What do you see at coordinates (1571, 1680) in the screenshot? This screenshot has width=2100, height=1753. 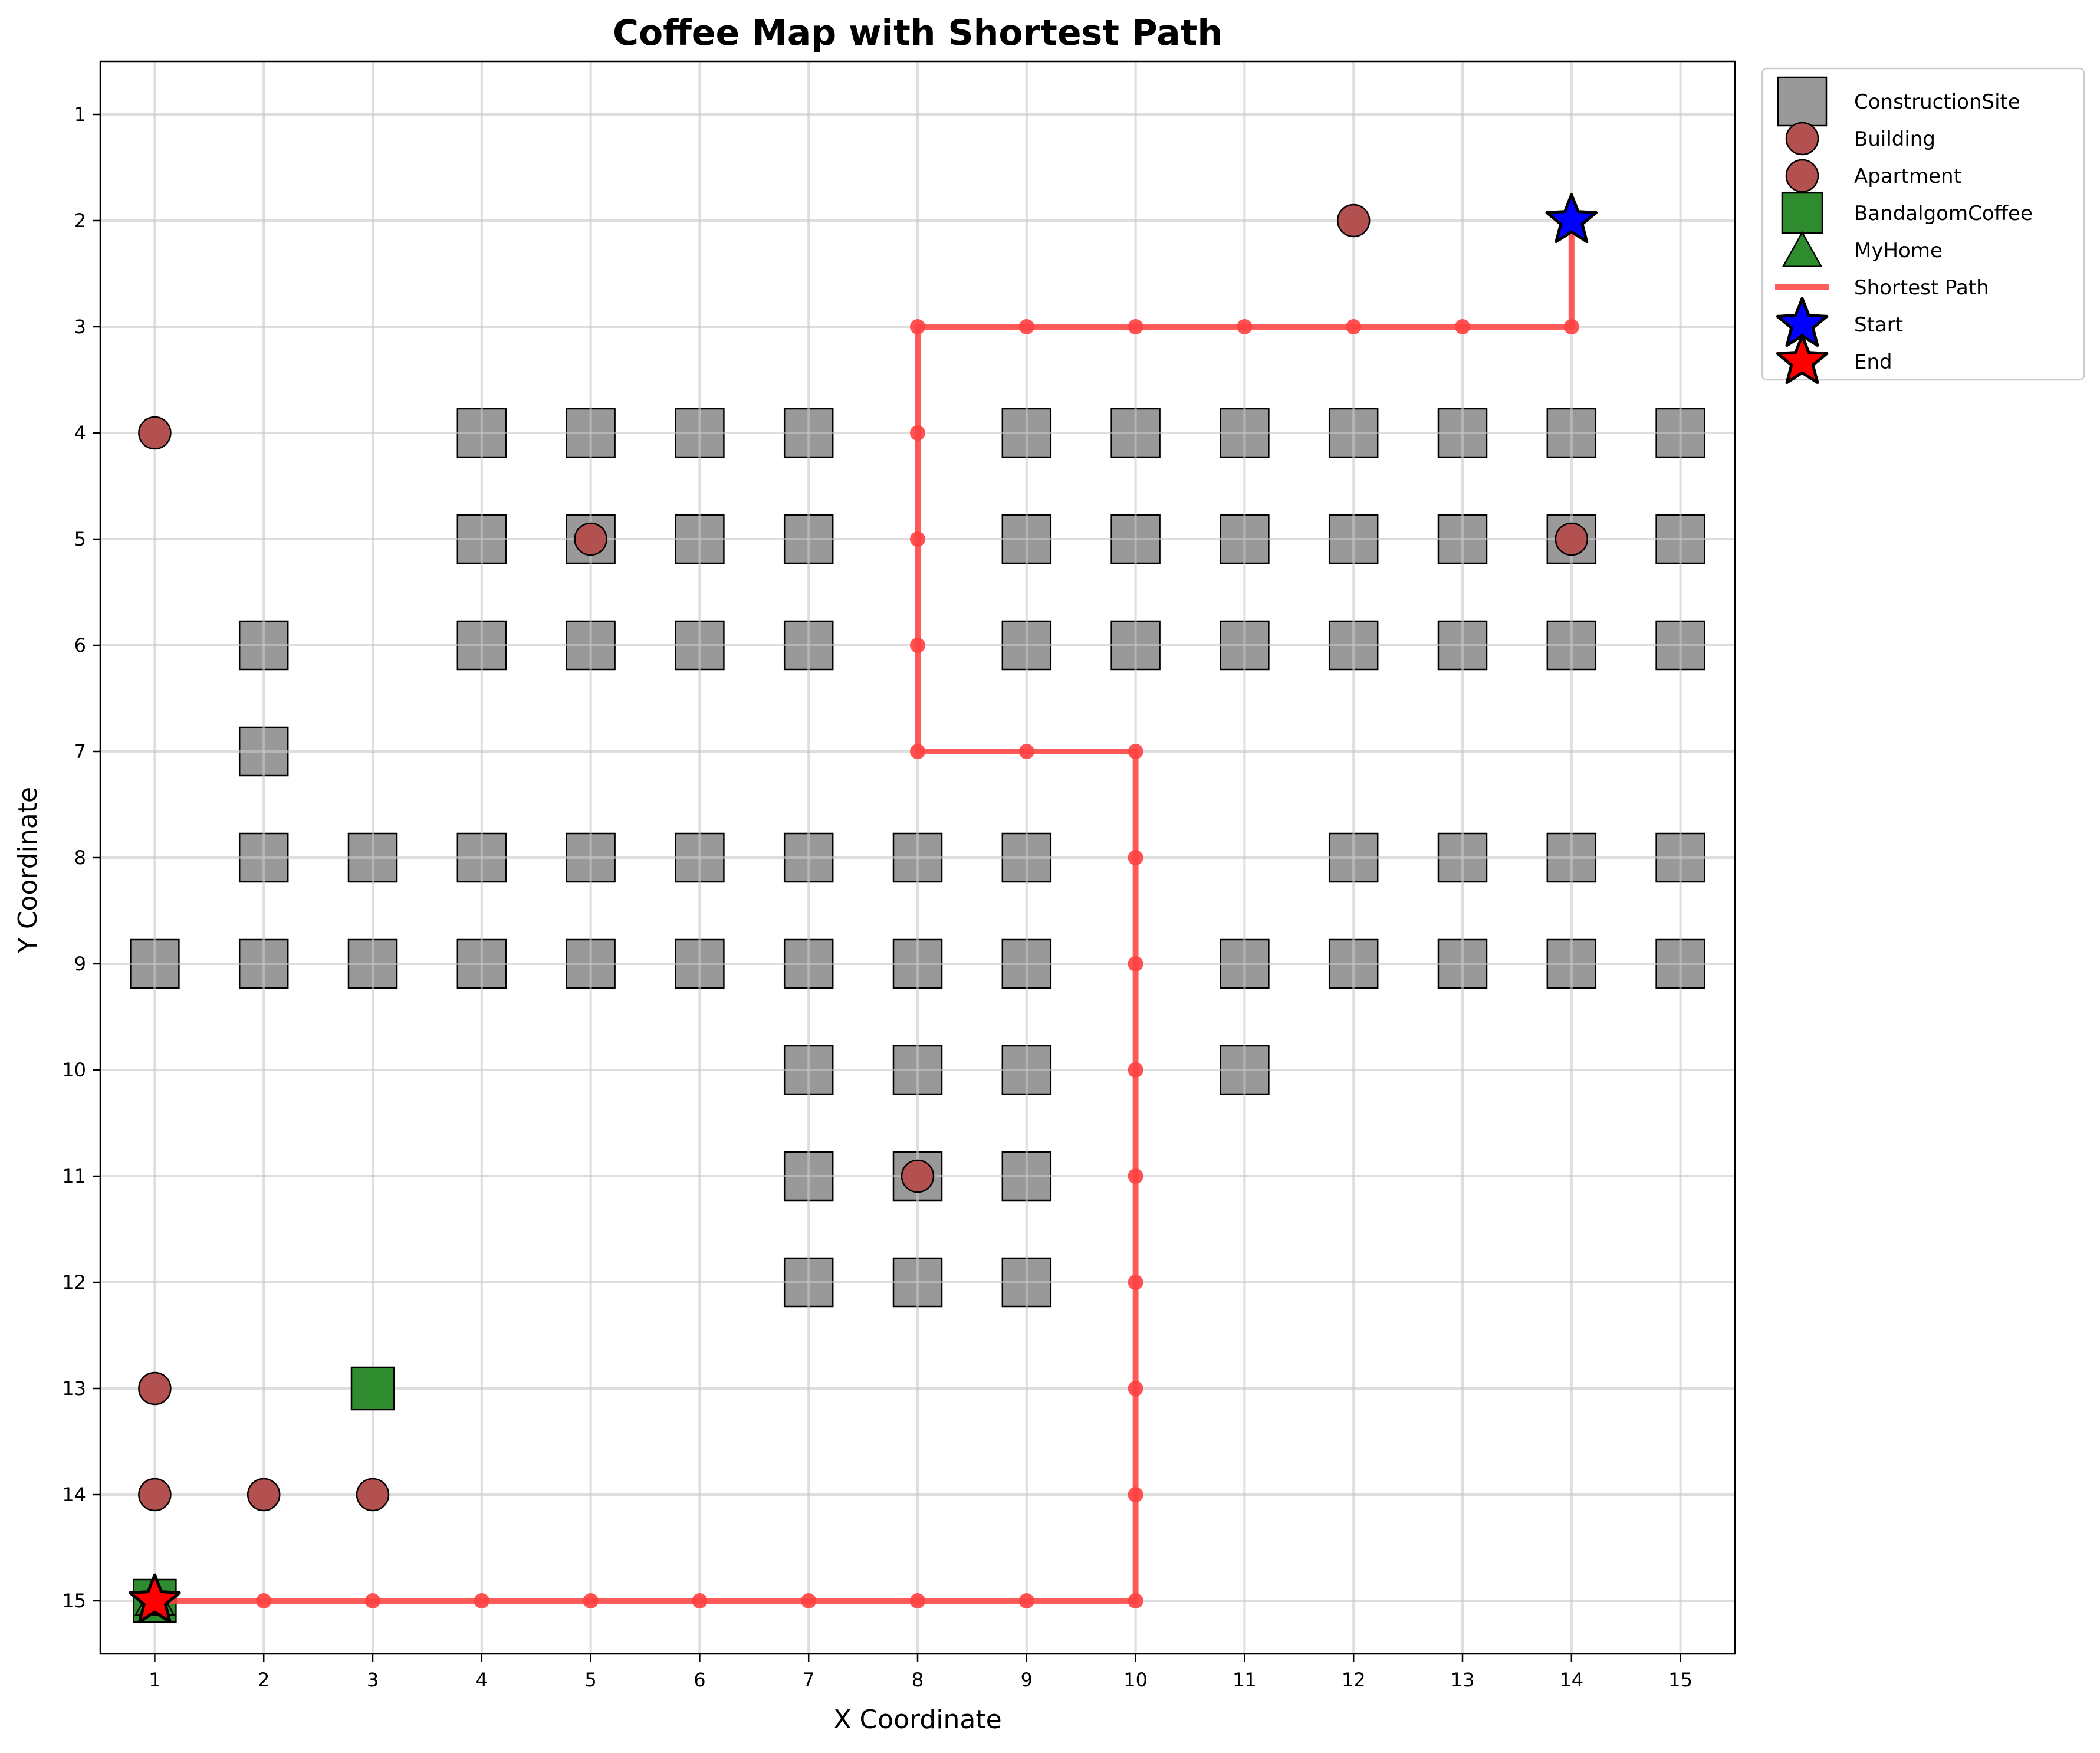 I see `x-tick-label: 14` at bounding box center [1571, 1680].